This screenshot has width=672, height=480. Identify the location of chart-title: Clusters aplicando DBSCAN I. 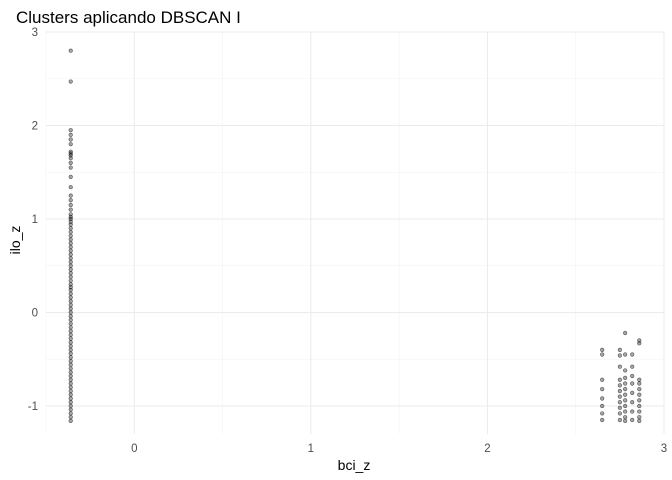
(128, 17).